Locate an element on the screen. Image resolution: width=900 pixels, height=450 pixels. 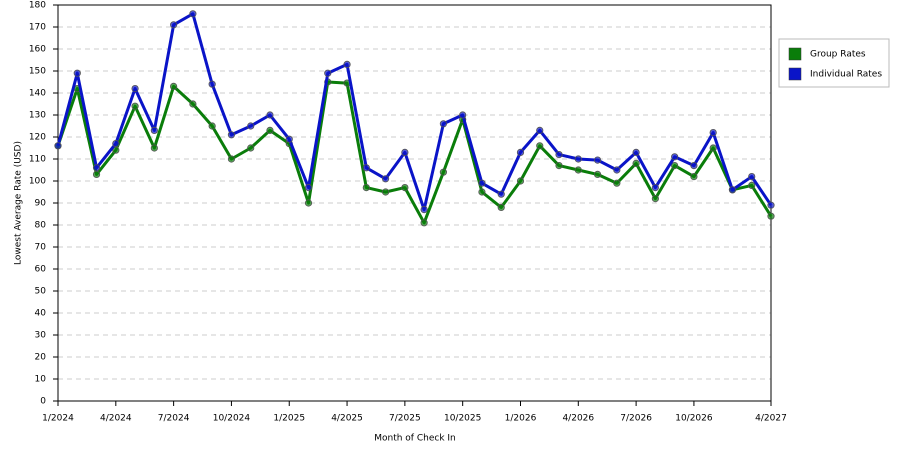
legend-label: Group Rates is located at coordinates (838, 55).